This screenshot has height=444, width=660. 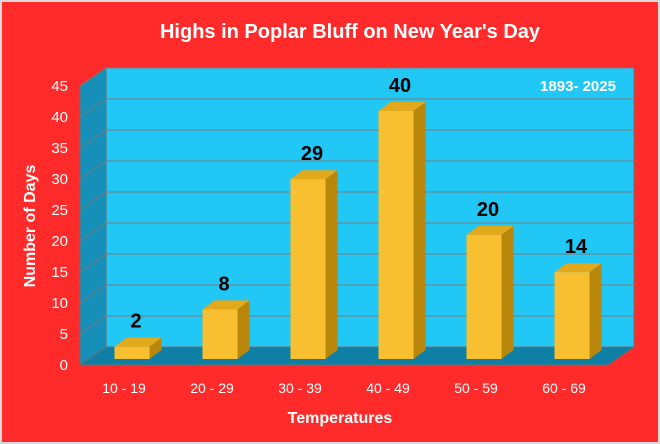 What do you see at coordinates (212, 388) in the screenshot?
I see `x-tick-label: 20 - 29` at bounding box center [212, 388].